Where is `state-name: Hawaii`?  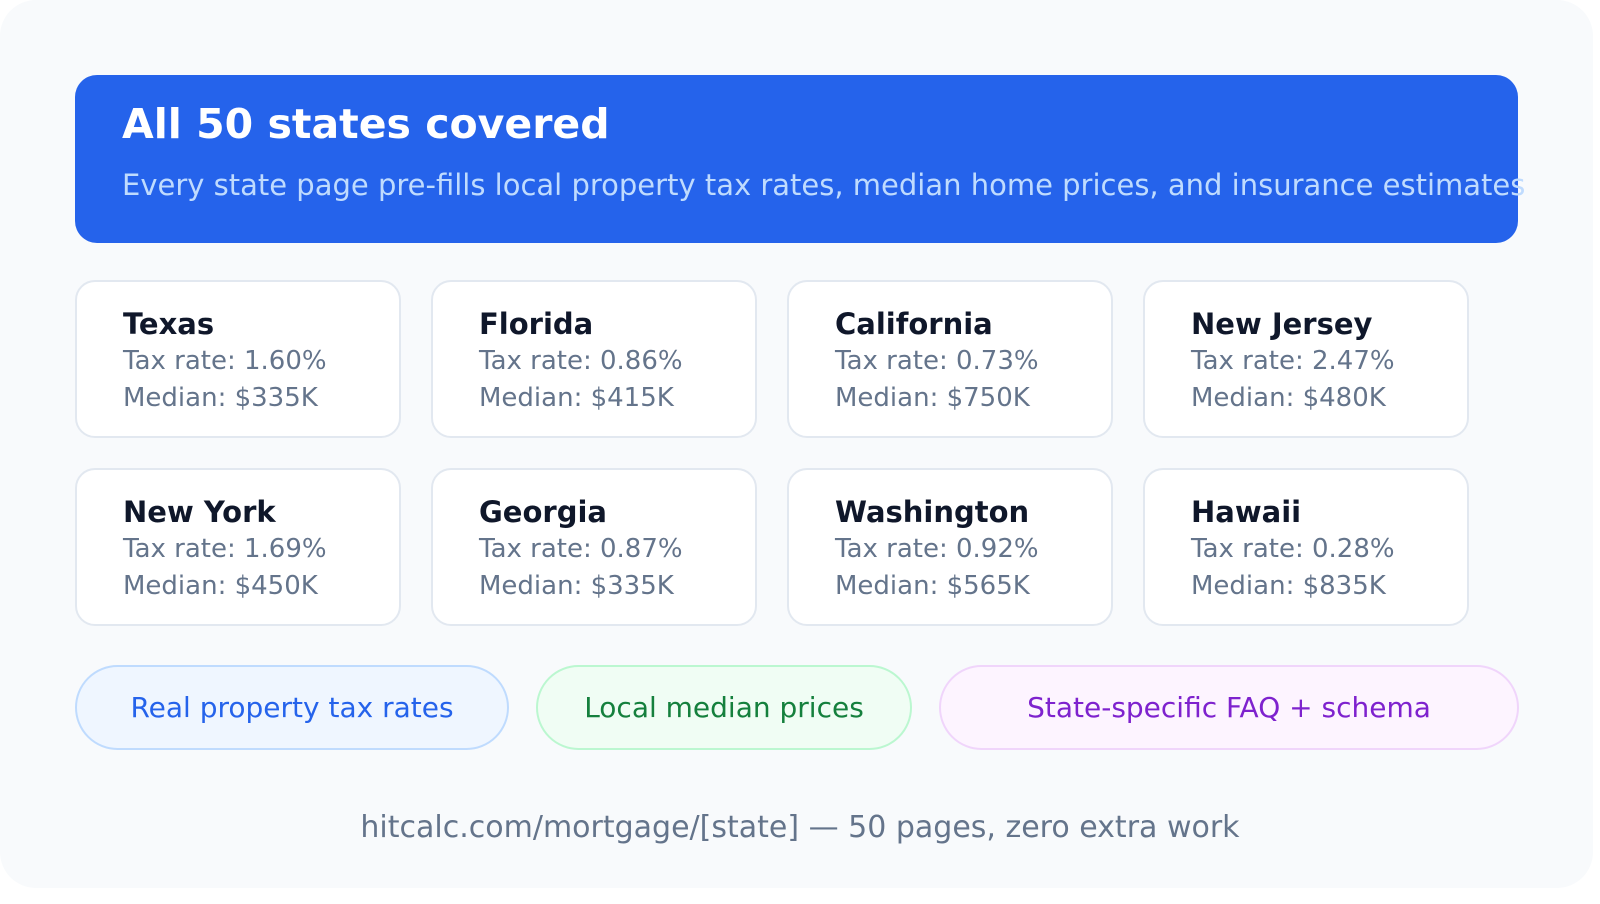 state-name: Hawaii is located at coordinates (1246, 512).